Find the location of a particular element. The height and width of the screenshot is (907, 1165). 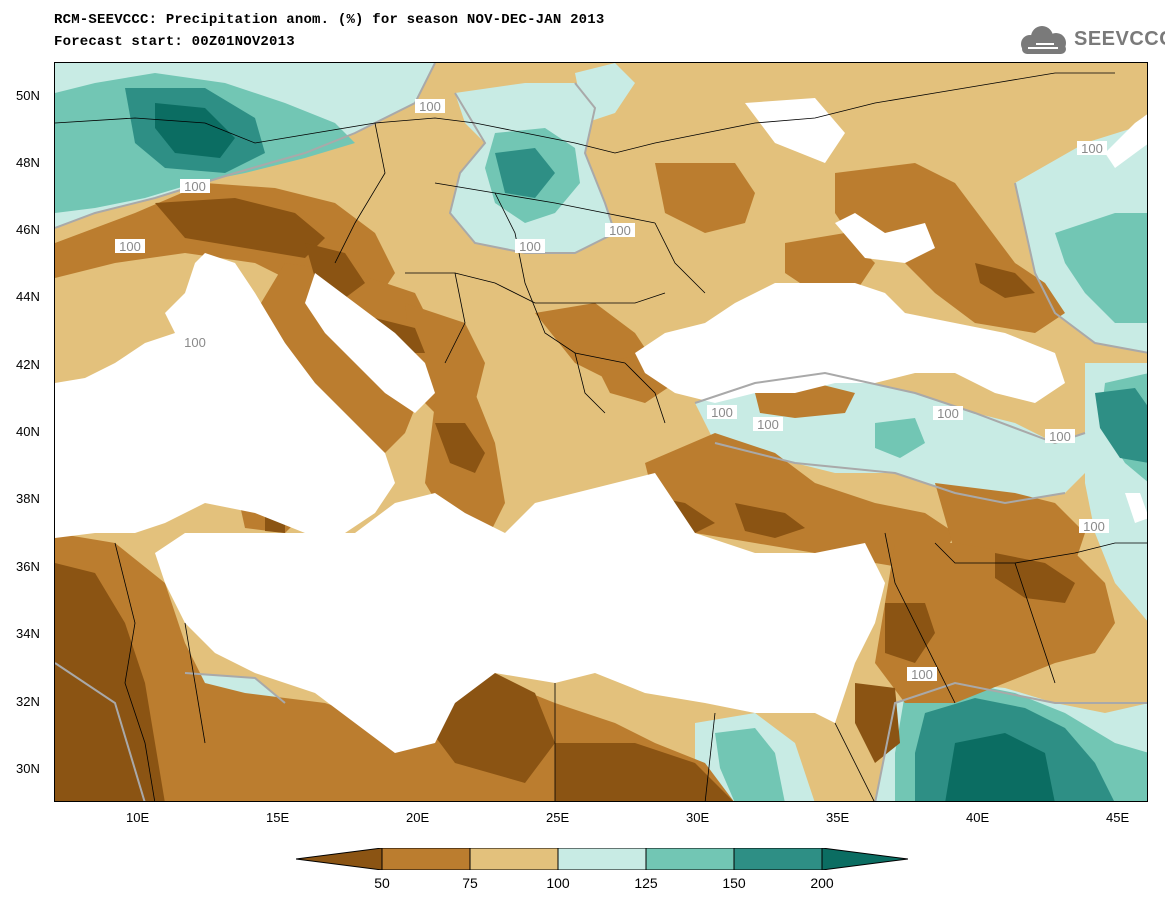

lat-label: 48N is located at coordinates (28, 162).